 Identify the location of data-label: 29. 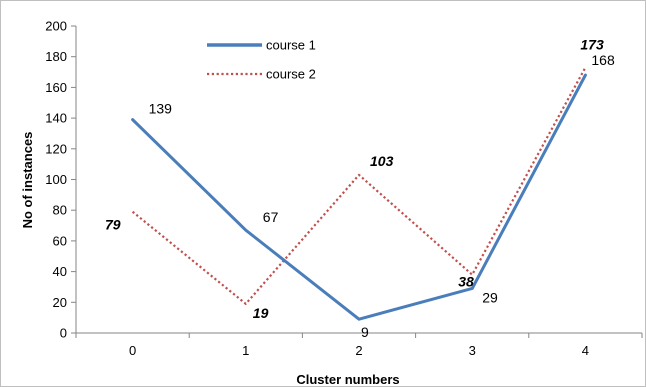
(490, 297).